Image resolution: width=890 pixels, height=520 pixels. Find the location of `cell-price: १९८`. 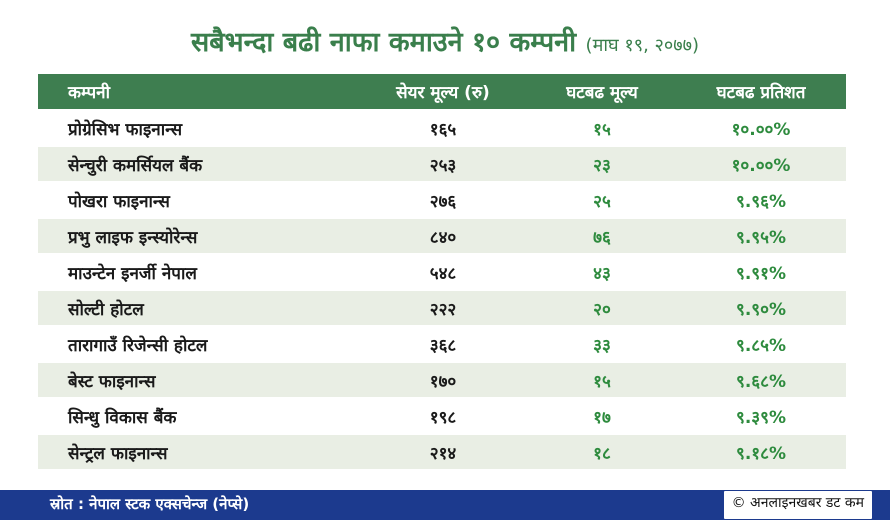

cell-price: १९८ is located at coordinates (443, 417).